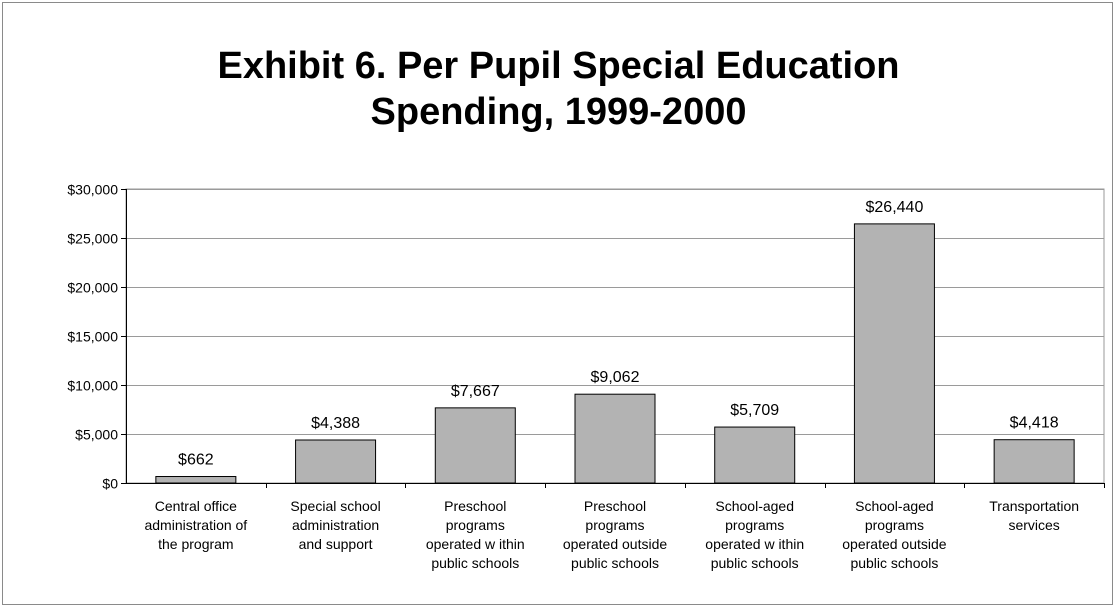  Describe the element at coordinates (1034, 423) in the screenshot. I see `data-label: $4,418` at that location.